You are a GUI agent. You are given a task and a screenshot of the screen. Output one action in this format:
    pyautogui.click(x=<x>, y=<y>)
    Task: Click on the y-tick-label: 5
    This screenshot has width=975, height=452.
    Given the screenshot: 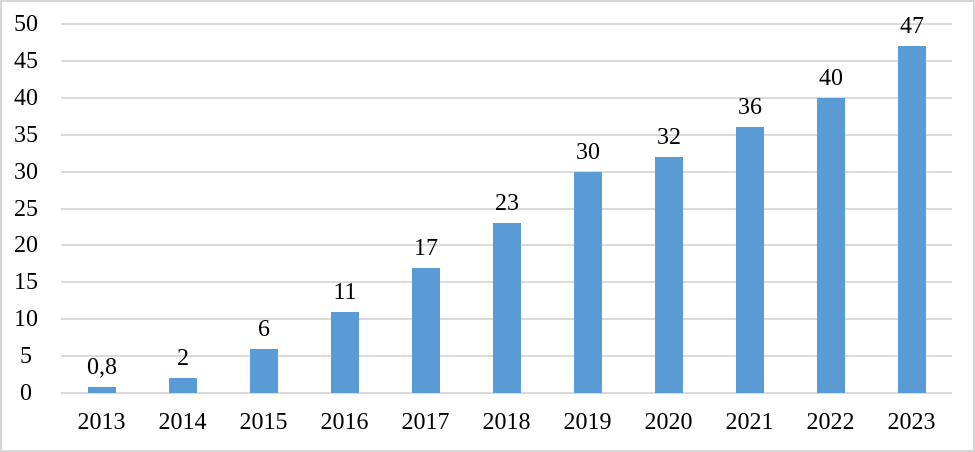 What is the action you would take?
    pyautogui.click(x=26, y=356)
    